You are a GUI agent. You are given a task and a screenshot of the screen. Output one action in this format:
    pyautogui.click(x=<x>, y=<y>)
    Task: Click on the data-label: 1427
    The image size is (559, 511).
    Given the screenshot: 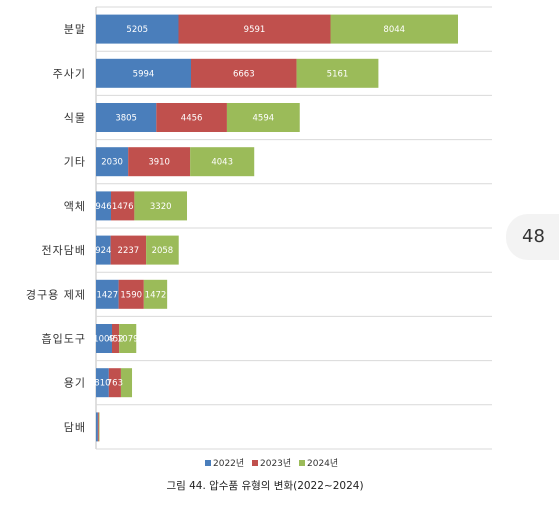 What is the action you would take?
    pyautogui.click(x=107, y=295)
    